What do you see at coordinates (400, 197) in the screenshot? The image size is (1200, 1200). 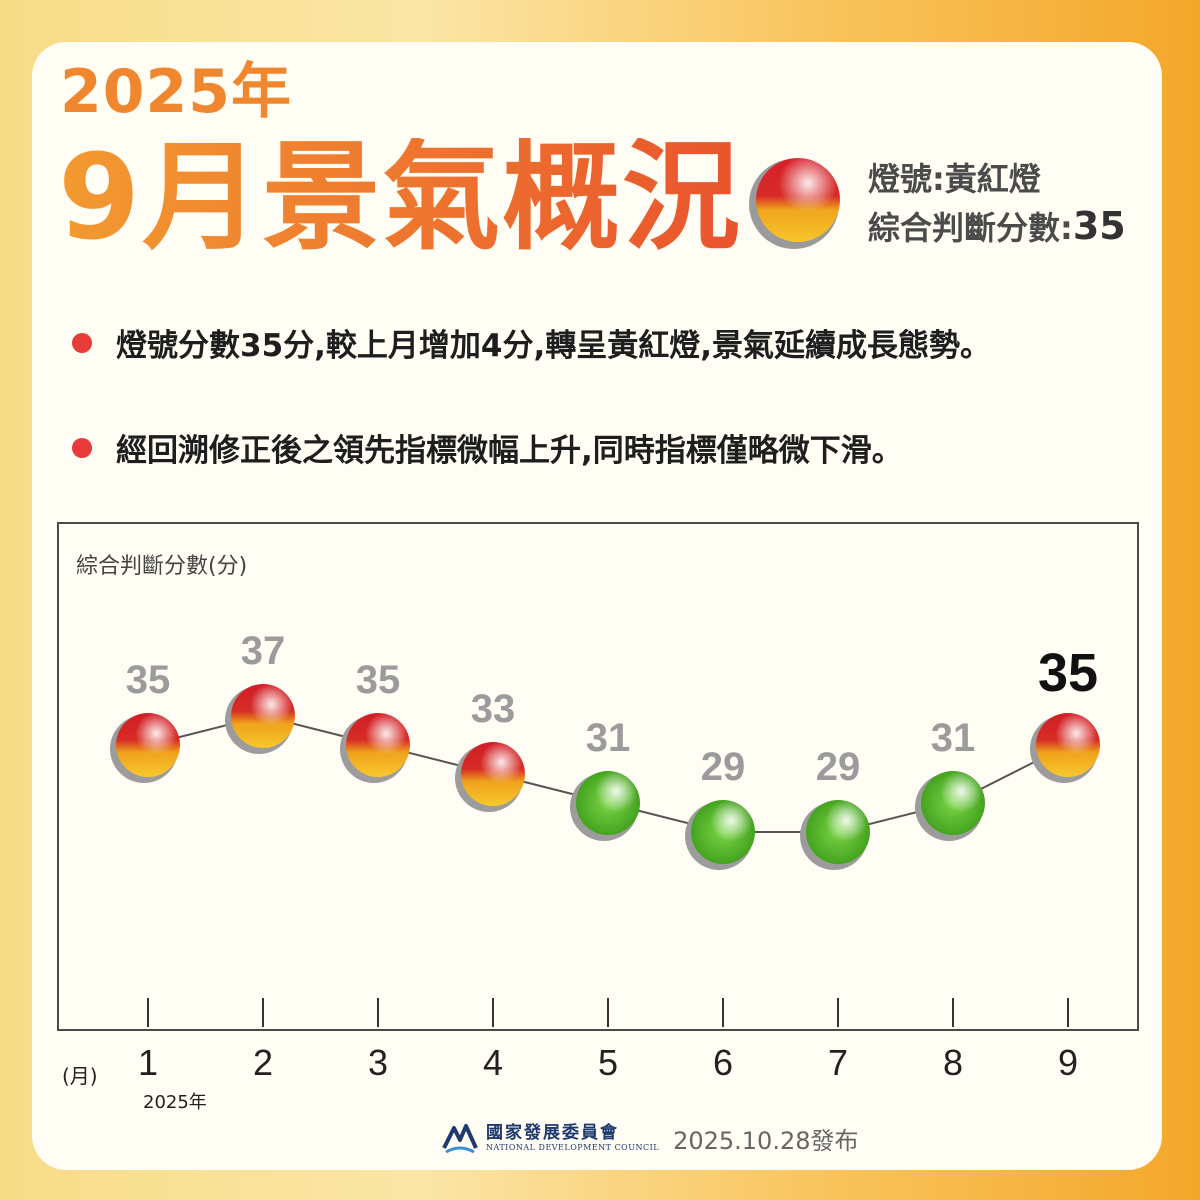 I see `page-title: 9月景氣概況` at bounding box center [400, 197].